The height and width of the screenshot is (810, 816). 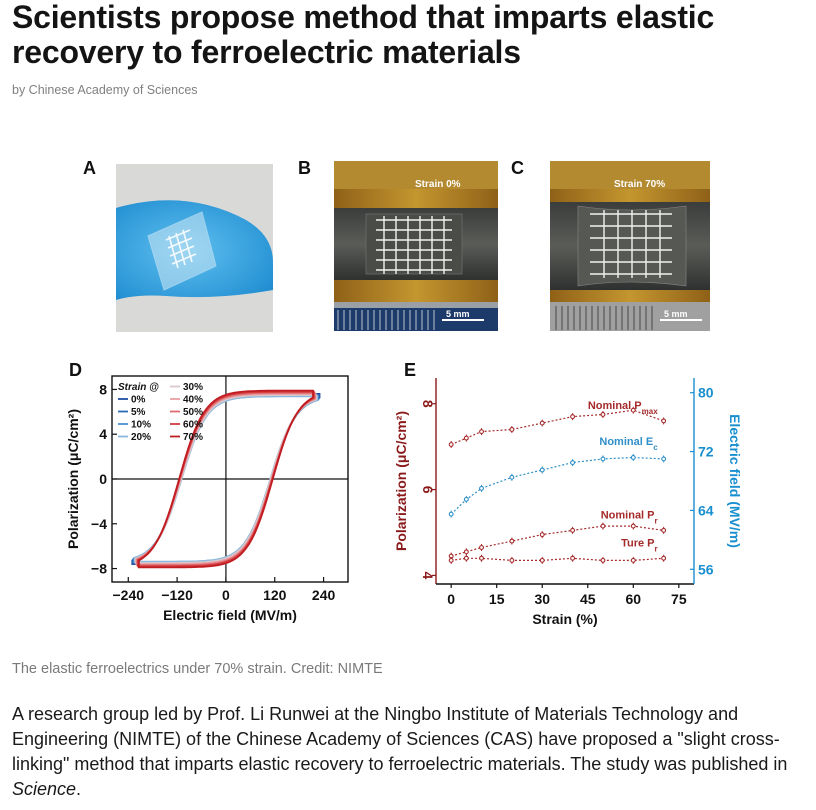 I want to click on chart-e-right-tick-label: 64, so click(x=706, y=510).